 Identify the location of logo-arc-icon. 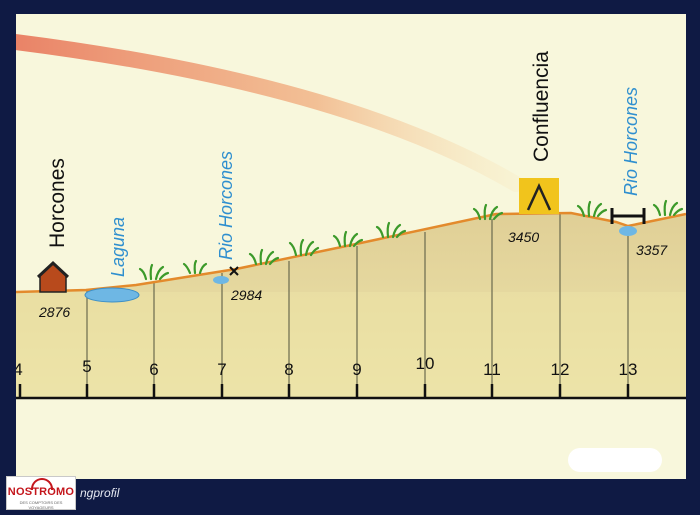
(42, 484).